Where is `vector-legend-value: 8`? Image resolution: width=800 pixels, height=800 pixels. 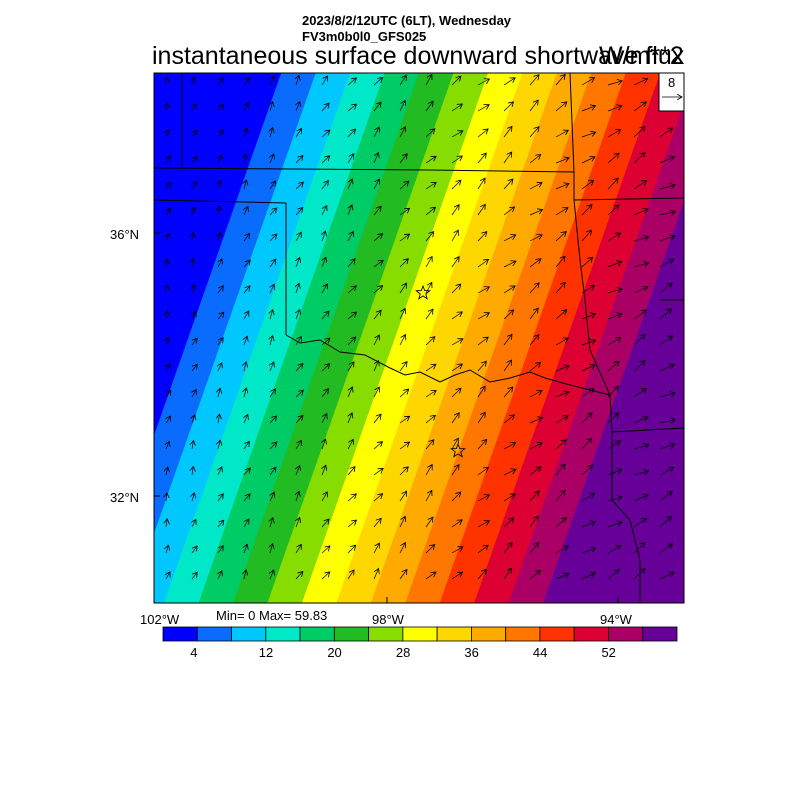
vector-legend-value: 8 is located at coordinates (672, 82).